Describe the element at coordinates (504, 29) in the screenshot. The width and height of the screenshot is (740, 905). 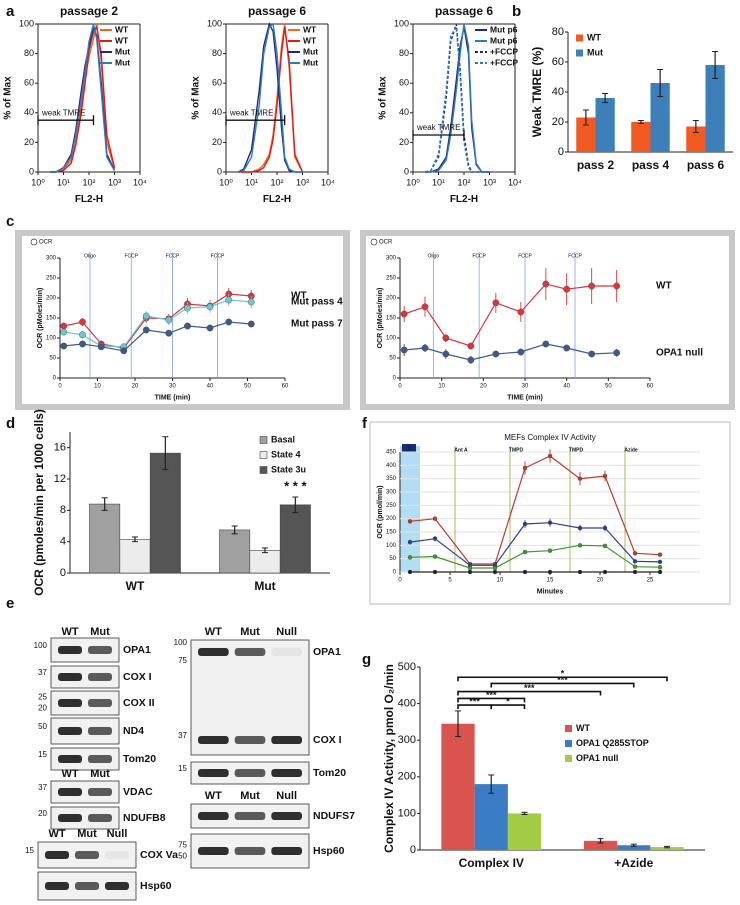
I see `legend-label: Mut p6` at that location.